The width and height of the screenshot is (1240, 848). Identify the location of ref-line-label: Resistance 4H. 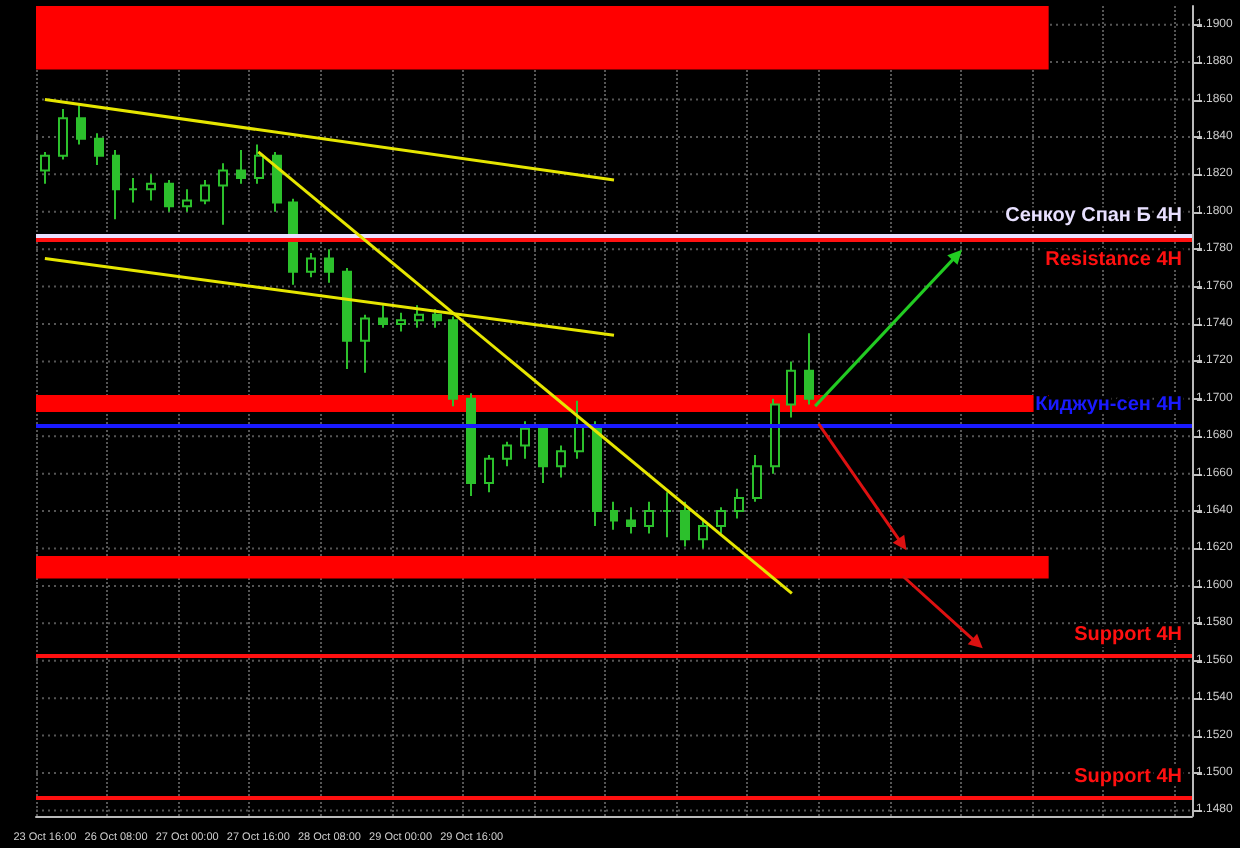
(1113, 259).